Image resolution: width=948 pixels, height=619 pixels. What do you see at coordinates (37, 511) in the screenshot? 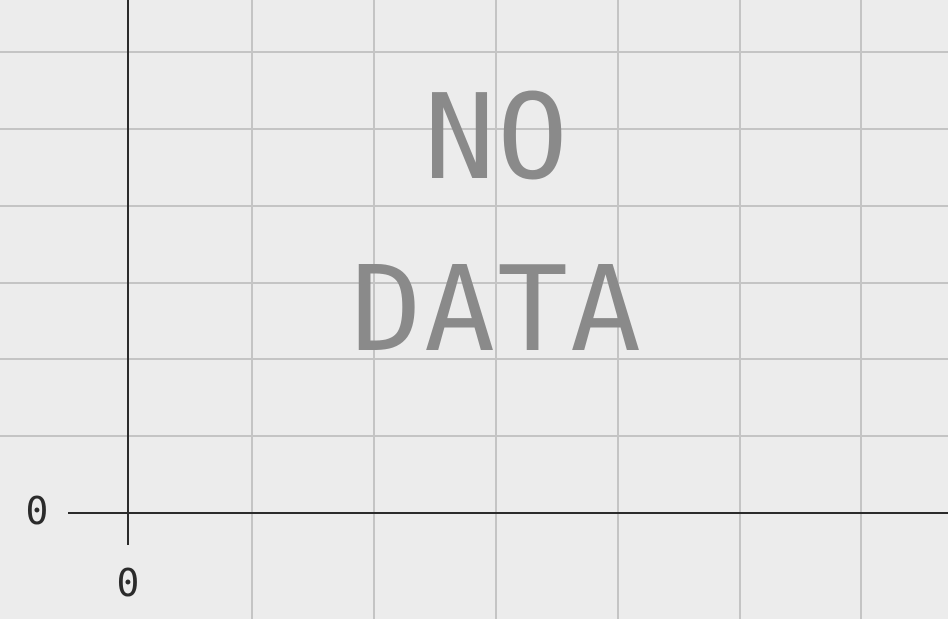
I see `y-tick-label: 0` at bounding box center [37, 511].